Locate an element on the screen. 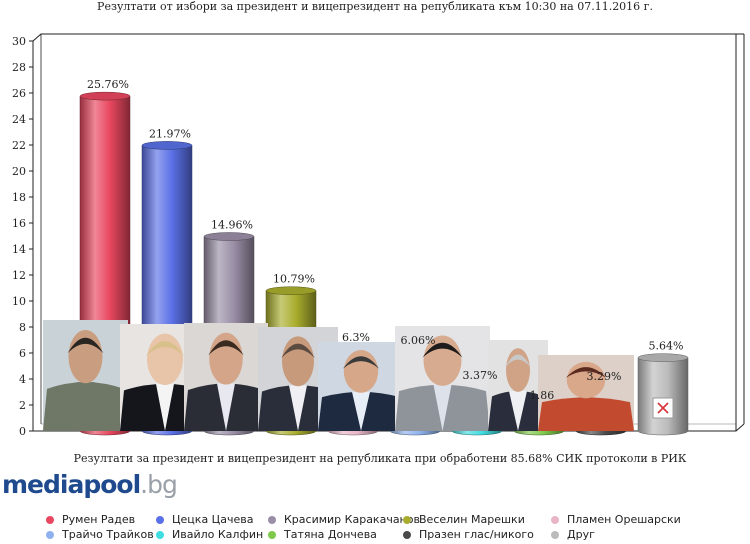 This screenshot has width=750, height=544. legend-label: Ивайло Калфин is located at coordinates (218, 534).